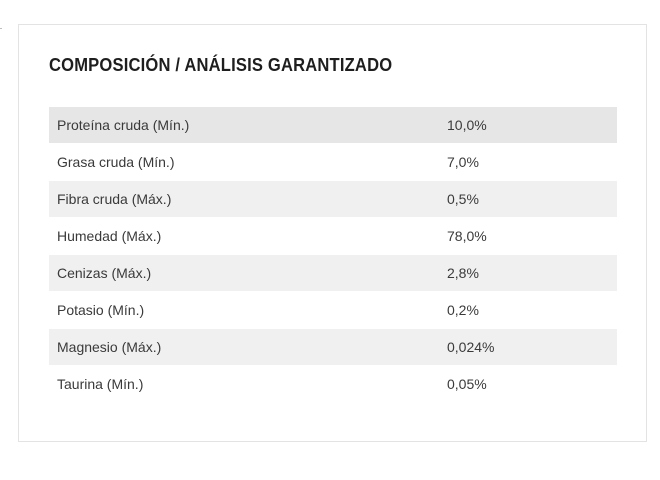 Image resolution: width=660 pixels, height=480 pixels. Describe the element at coordinates (104, 273) in the screenshot. I see `nutrient-name: Cenizas (Máx.)` at that location.